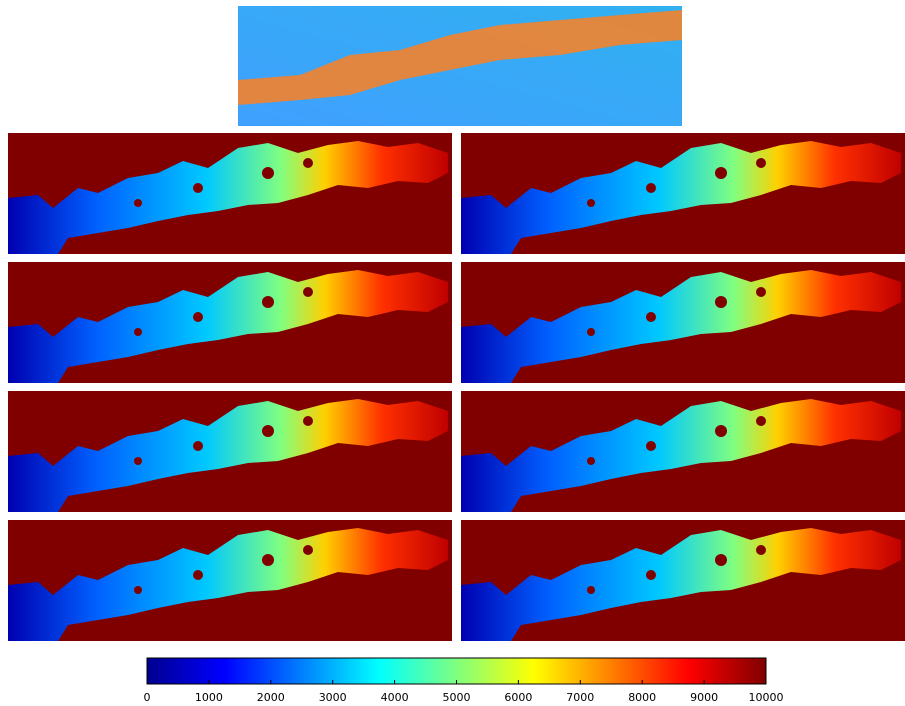 Image resolution: width=905 pixels, height=706 pixels. What do you see at coordinates (147, 697) in the screenshot?
I see `colorbar-tick-label: 0` at bounding box center [147, 697].